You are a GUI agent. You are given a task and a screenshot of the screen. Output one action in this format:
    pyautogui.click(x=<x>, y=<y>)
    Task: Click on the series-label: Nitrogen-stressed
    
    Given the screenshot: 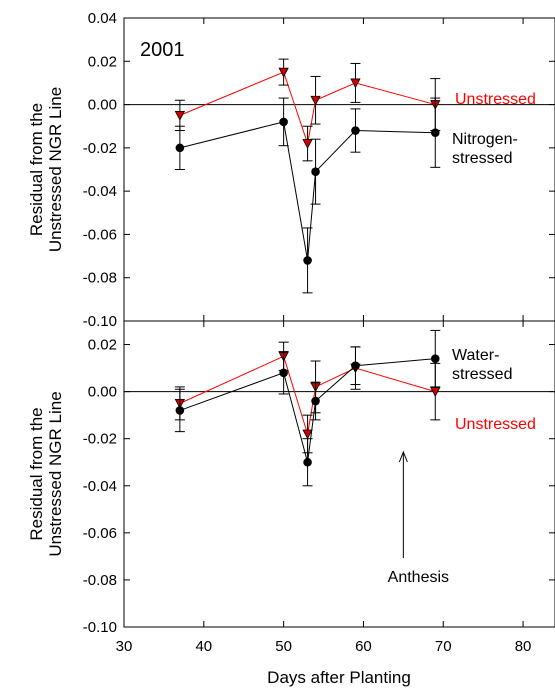 What is the action you would take?
    pyautogui.click(x=485, y=149)
    